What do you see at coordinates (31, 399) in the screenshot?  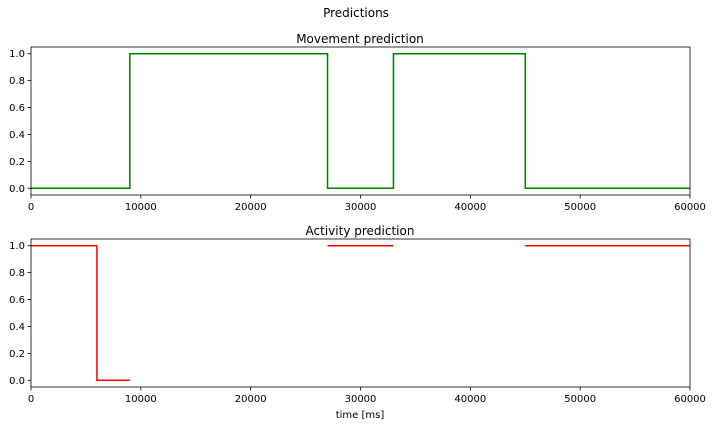 I see `activity-x-tick-label: 0` at bounding box center [31, 399].